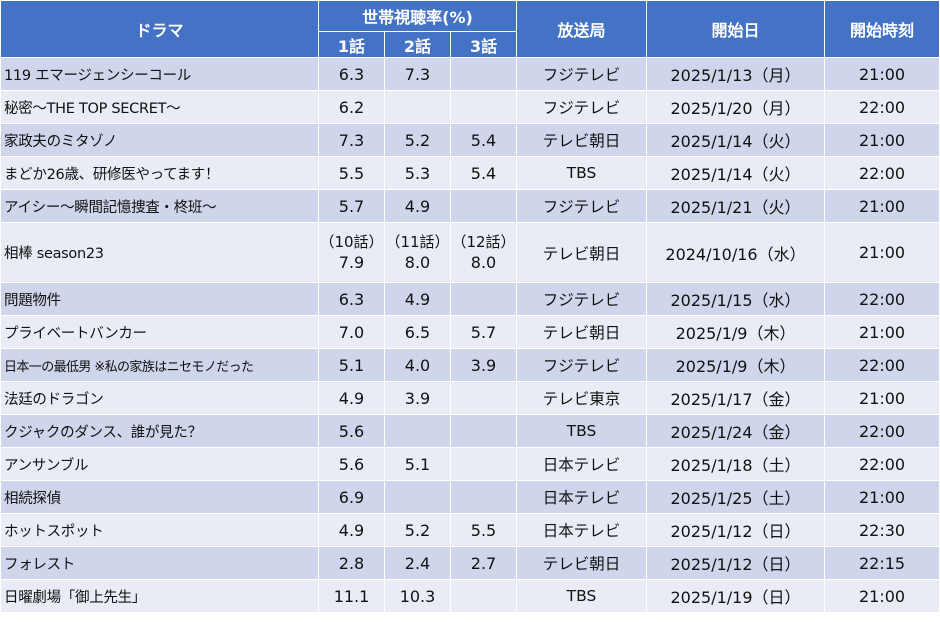 This screenshot has height=622, width=940. What do you see at coordinates (882, 563) in the screenshot?
I see `start-time: 22:15` at bounding box center [882, 563].